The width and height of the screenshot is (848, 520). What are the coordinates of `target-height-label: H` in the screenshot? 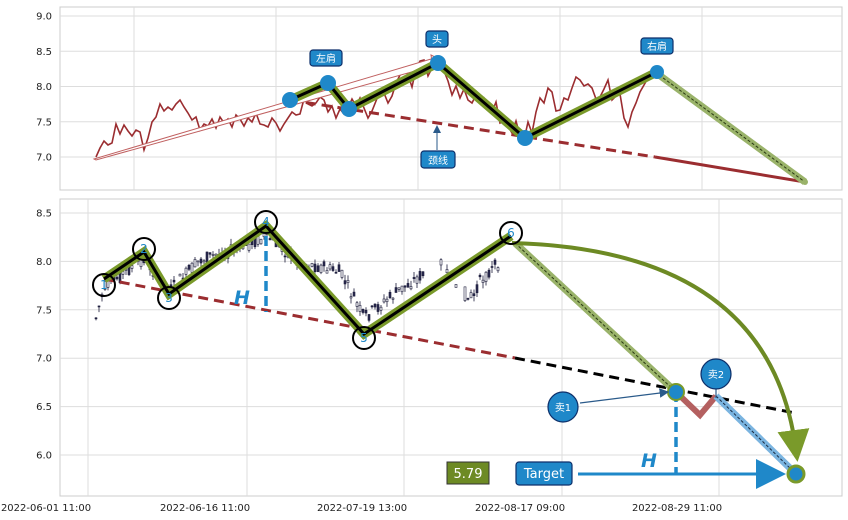 It's located at (649, 461).